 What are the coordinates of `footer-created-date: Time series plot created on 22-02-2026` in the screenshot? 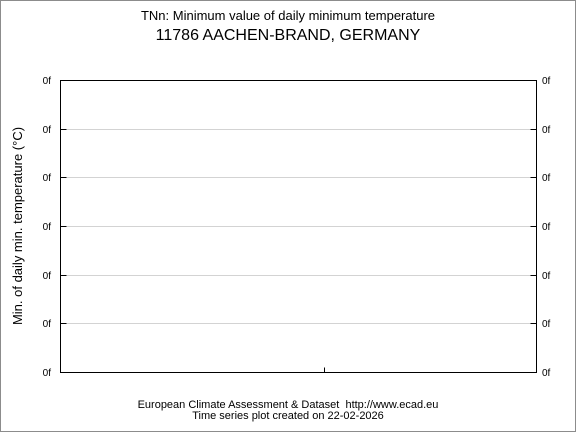 It's located at (288, 416).